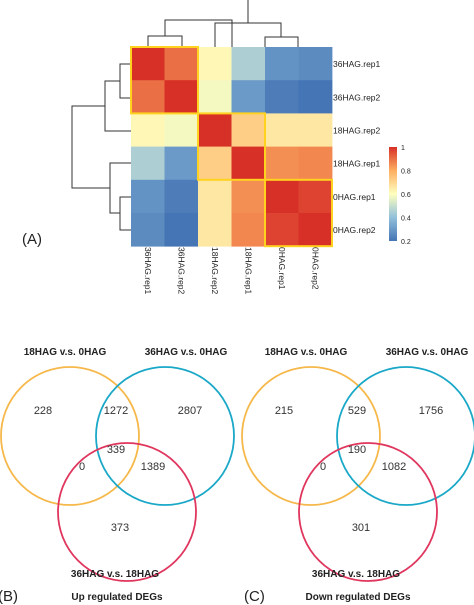  What do you see at coordinates (254, 596) in the screenshot?
I see `panel-label-c: (C)` at bounding box center [254, 596].